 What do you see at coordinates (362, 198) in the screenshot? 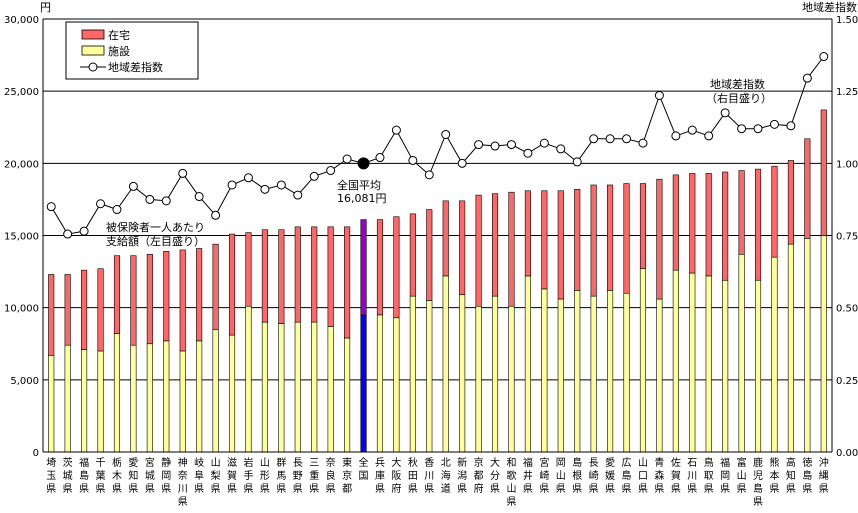
I see `annotation-national-avg-value: 16,081円` at bounding box center [362, 198].